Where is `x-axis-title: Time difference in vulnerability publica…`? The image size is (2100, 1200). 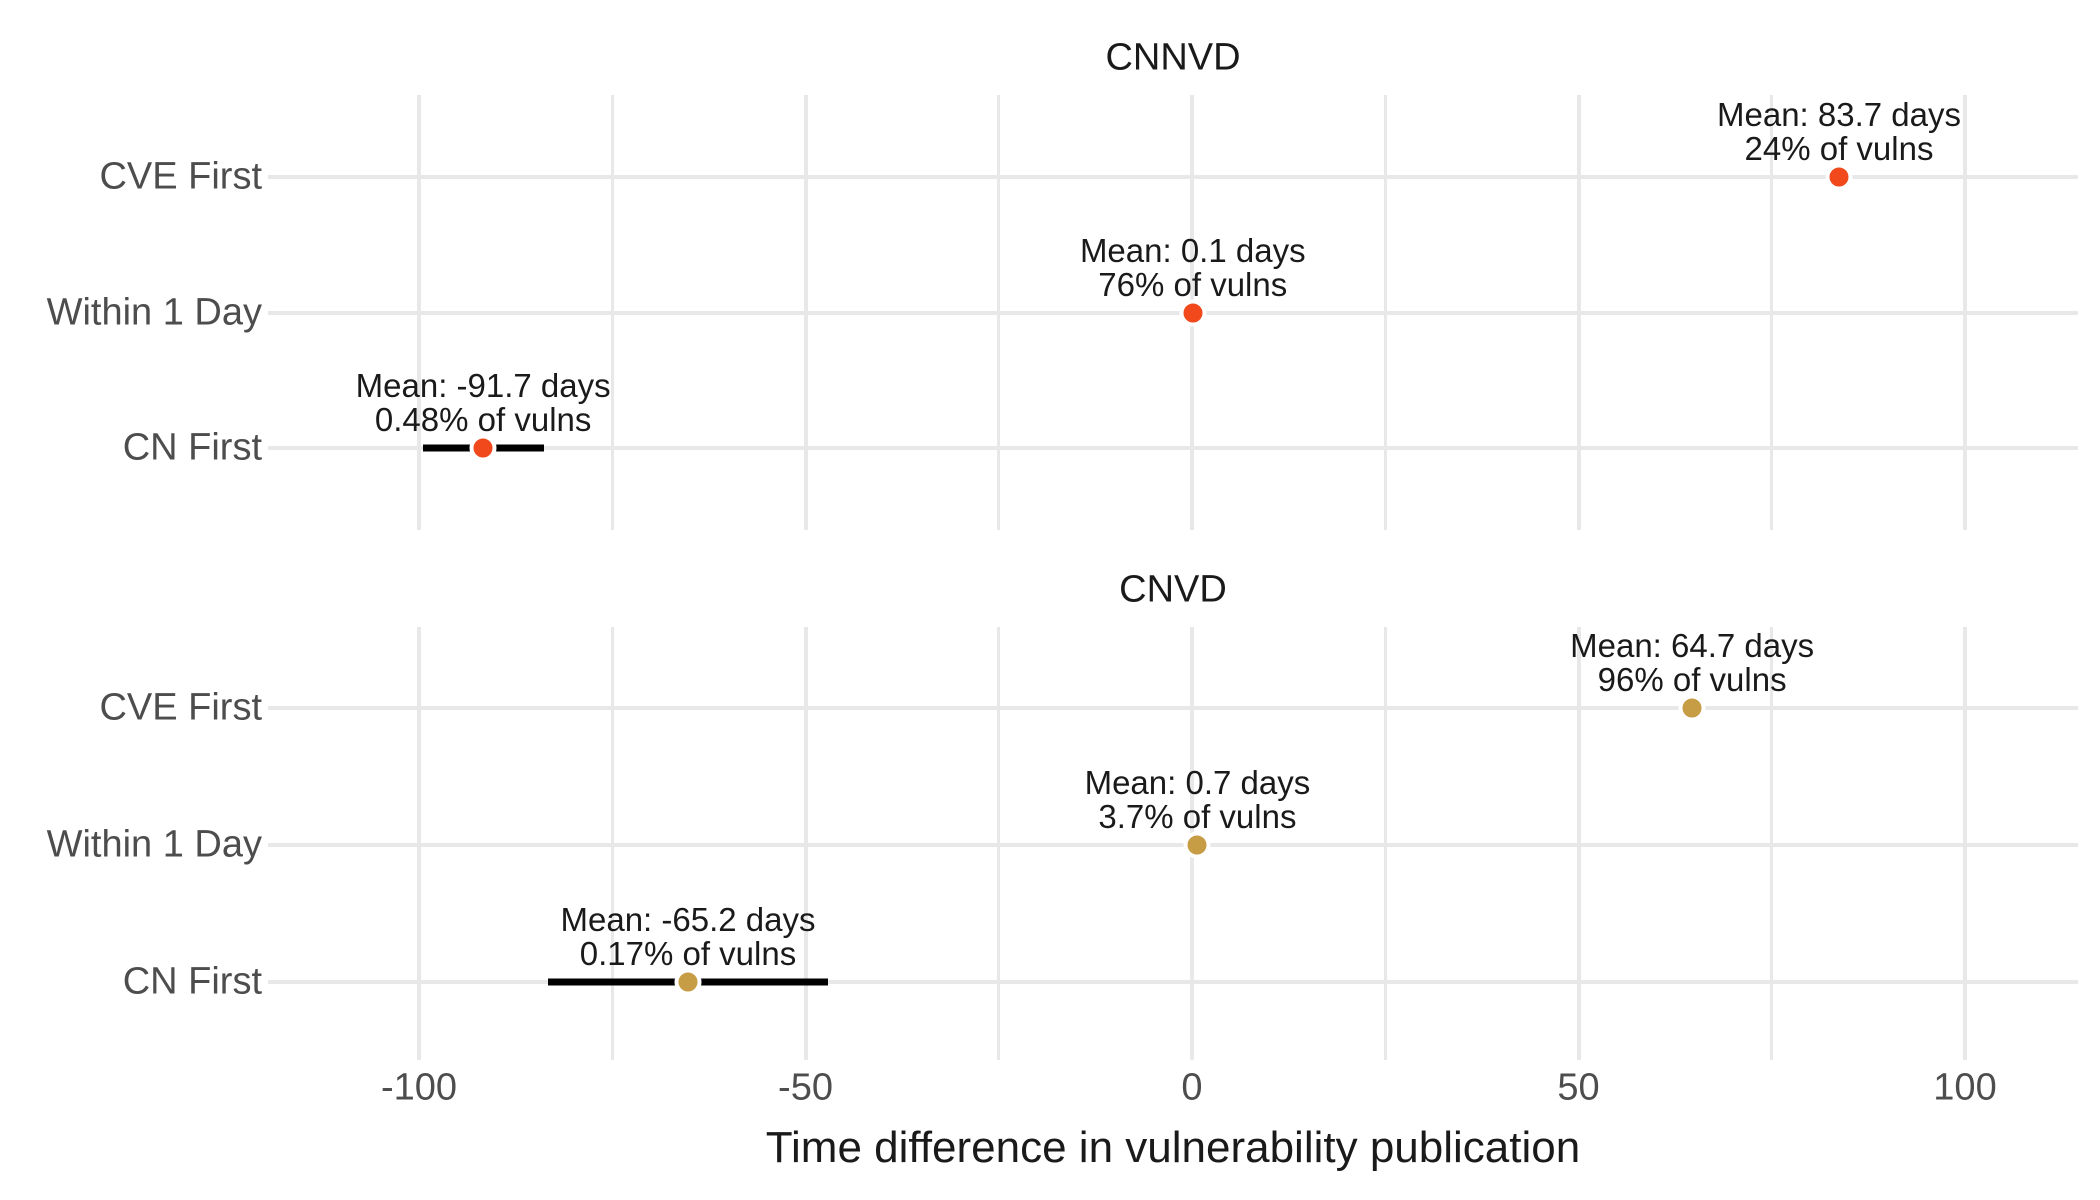
x-axis-title: Time difference in vulnerability publica… is located at coordinates (1173, 1147).